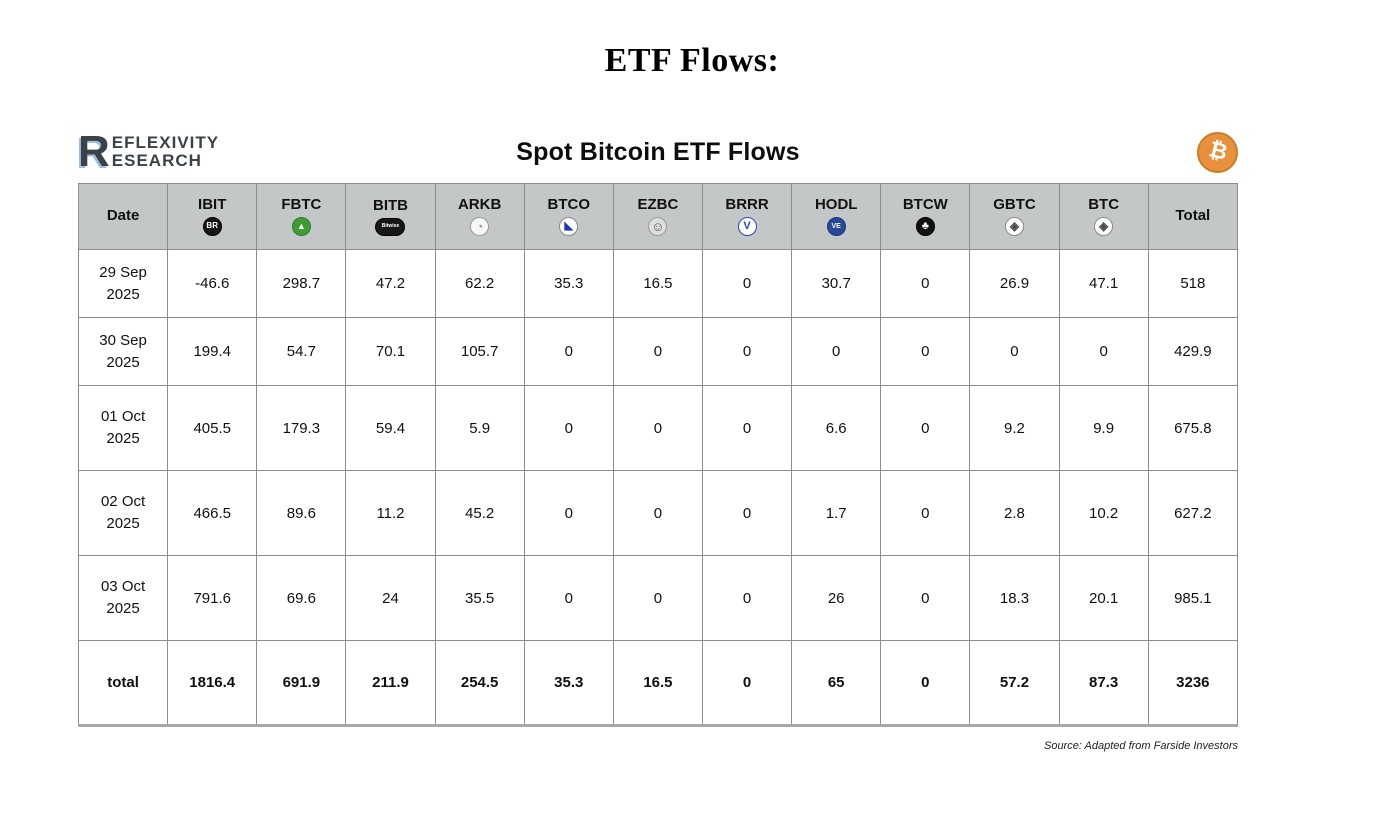  Describe the element at coordinates (1103, 428) in the screenshot. I see `value-cell: 9.9` at that location.